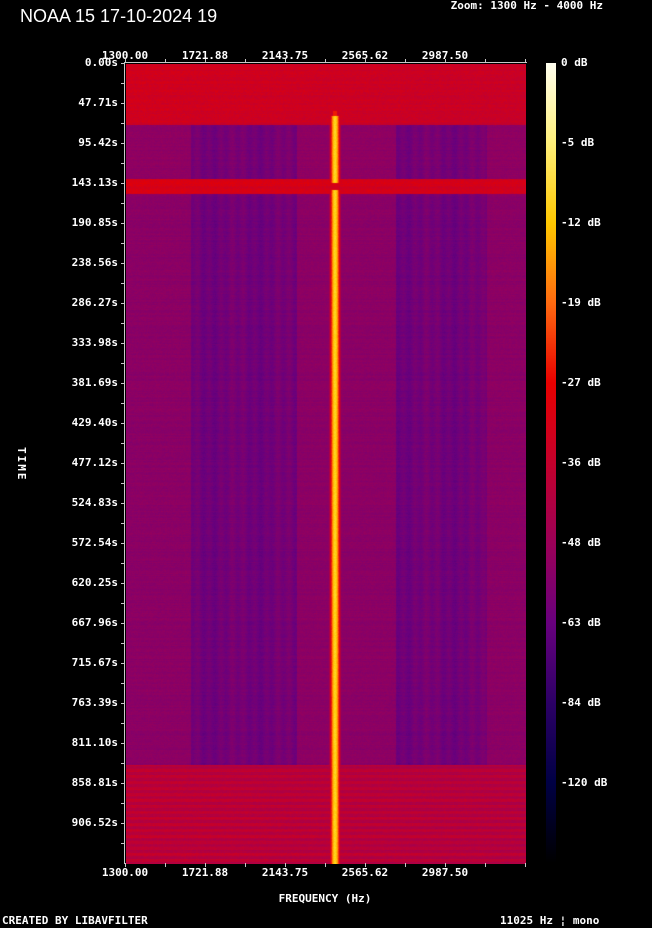 This screenshot has height=928, width=652. What do you see at coordinates (205, 872) in the screenshot?
I see `x-tick-label-bottom: 1721.88` at bounding box center [205, 872].